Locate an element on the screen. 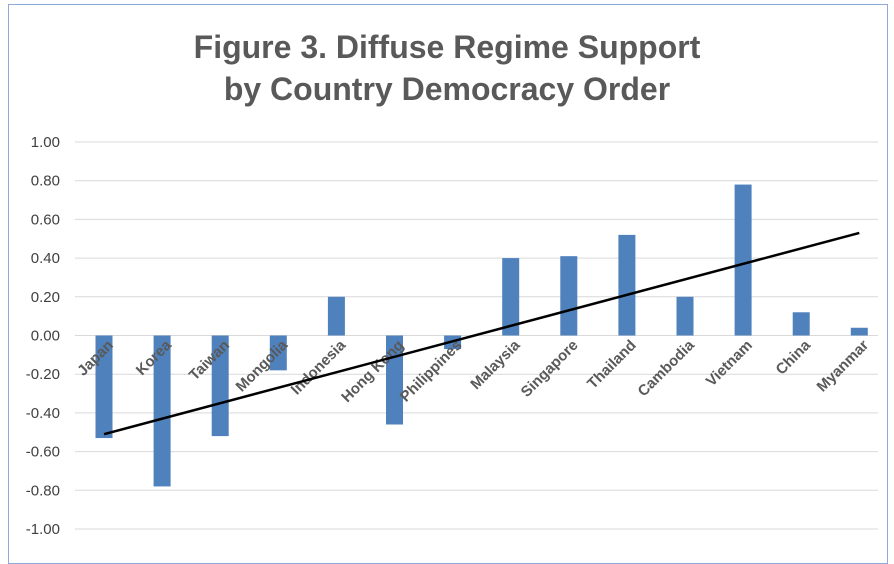 This screenshot has width=894, height=564. x-tick-label: Cambodia is located at coordinates (667, 368).